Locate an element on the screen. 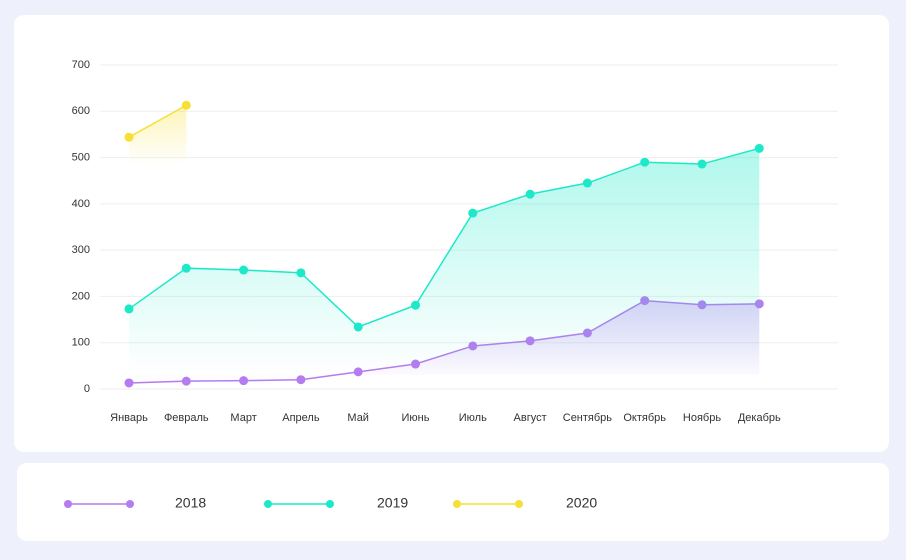  x-tick-label: Июнь is located at coordinates (416, 418).